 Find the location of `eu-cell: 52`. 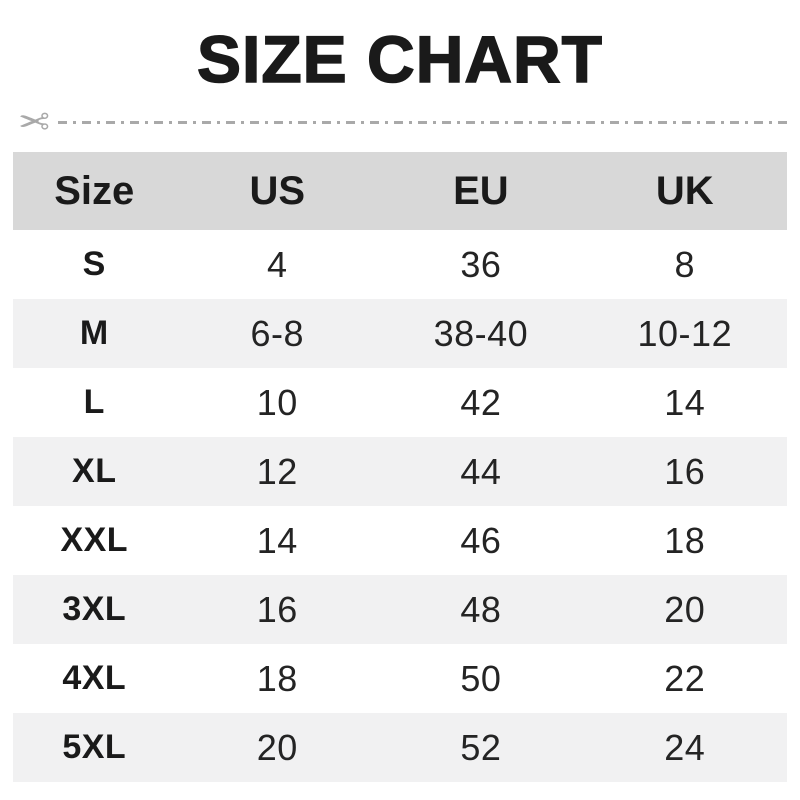

eu-cell: 52 is located at coordinates (481, 747).